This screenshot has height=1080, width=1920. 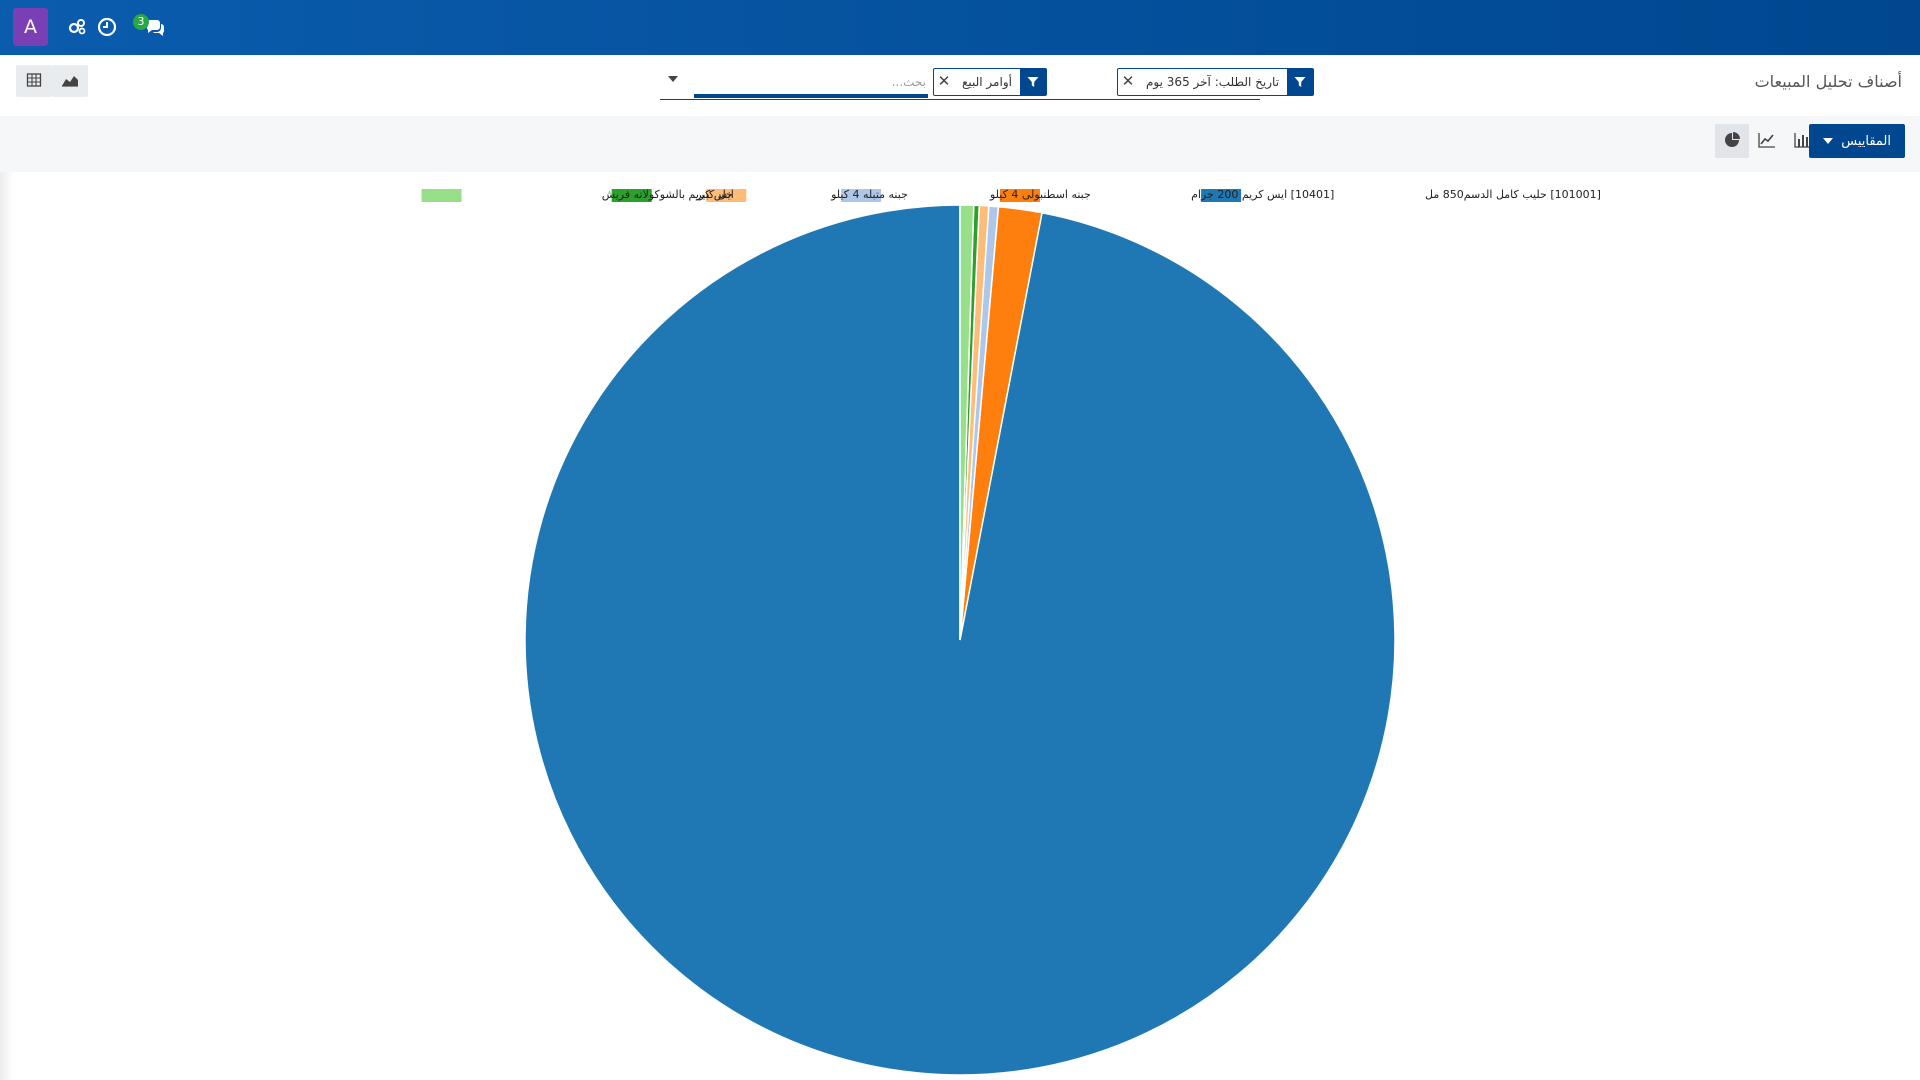 I want to click on area-chart-icon, so click(x=70, y=81).